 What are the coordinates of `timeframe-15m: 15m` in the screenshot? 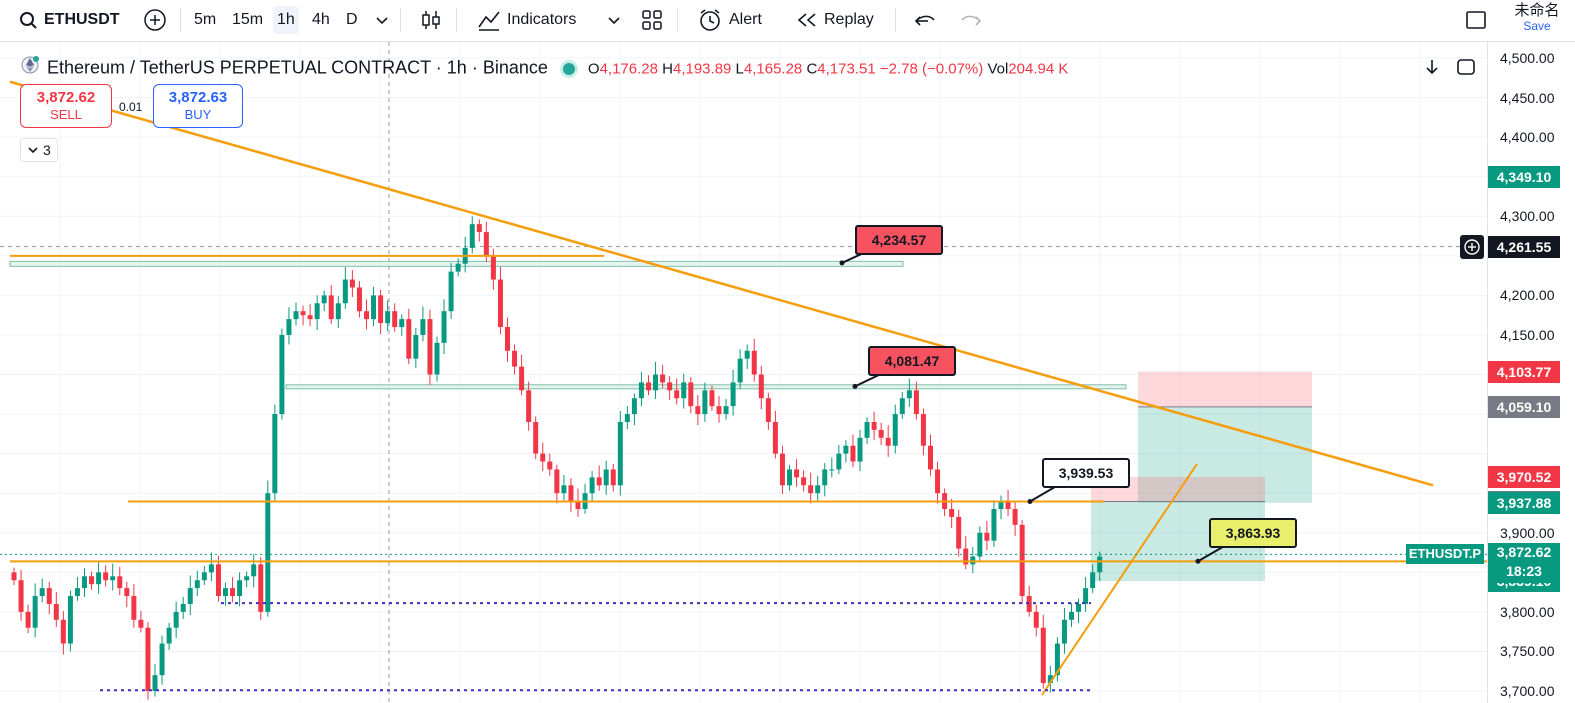 It's located at (248, 19).